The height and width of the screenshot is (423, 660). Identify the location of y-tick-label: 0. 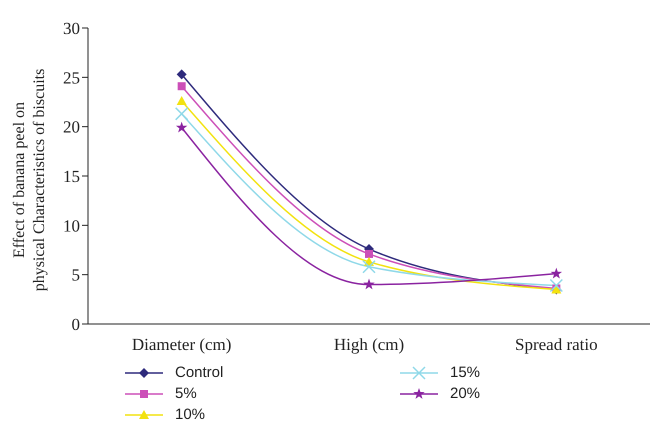
(76, 324).